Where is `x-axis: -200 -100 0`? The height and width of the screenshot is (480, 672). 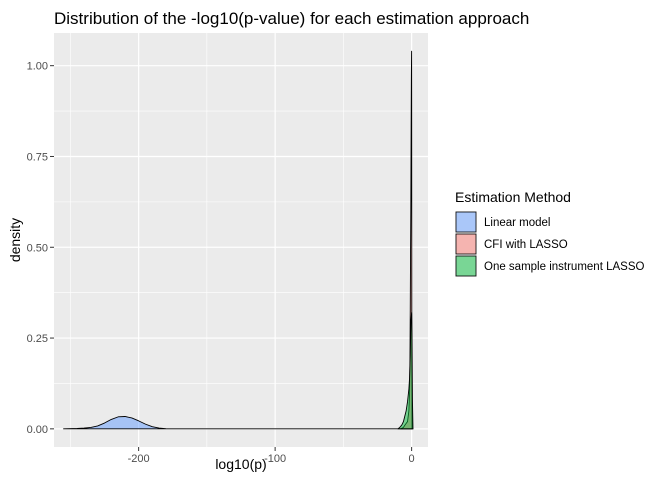 x-axis: -200 -100 0 is located at coordinates (271, 456).